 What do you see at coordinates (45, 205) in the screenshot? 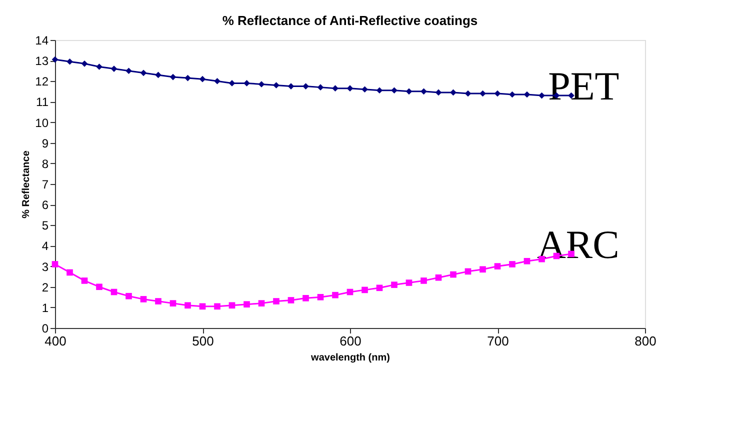
I see `y-tick-label: 6` at bounding box center [45, 205].